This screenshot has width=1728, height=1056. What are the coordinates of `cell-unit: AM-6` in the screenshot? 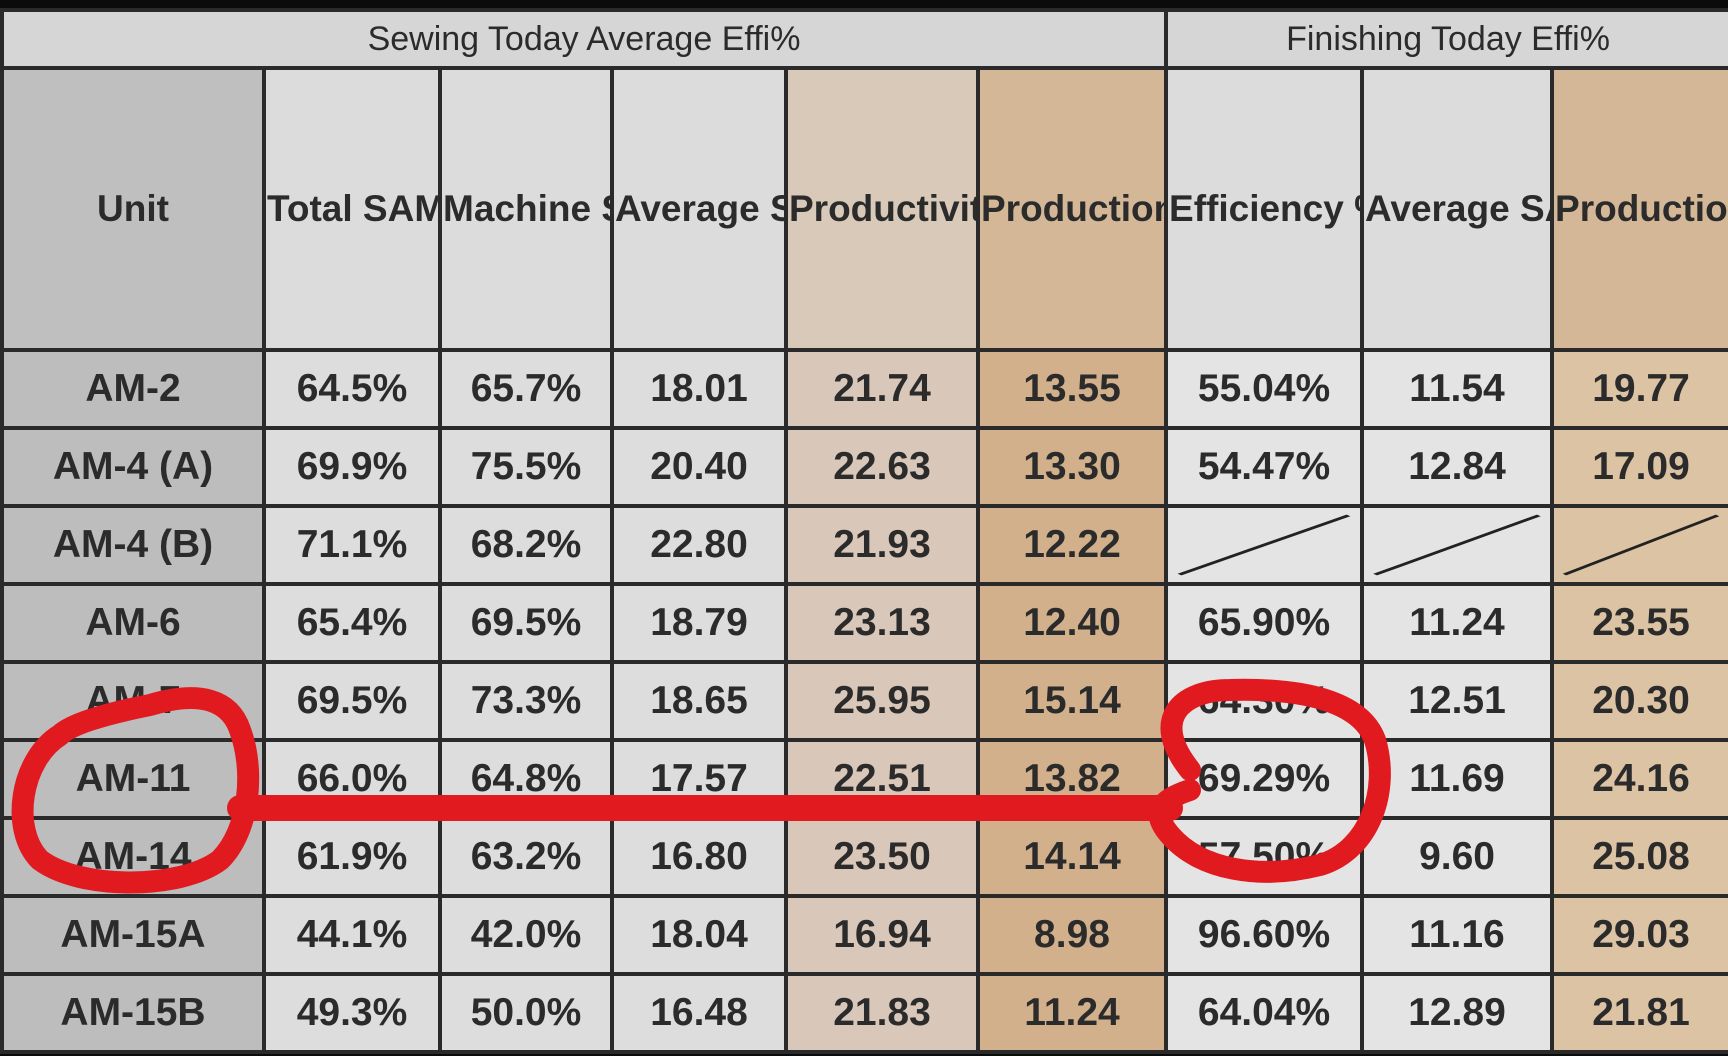 It's located at (133, 623).